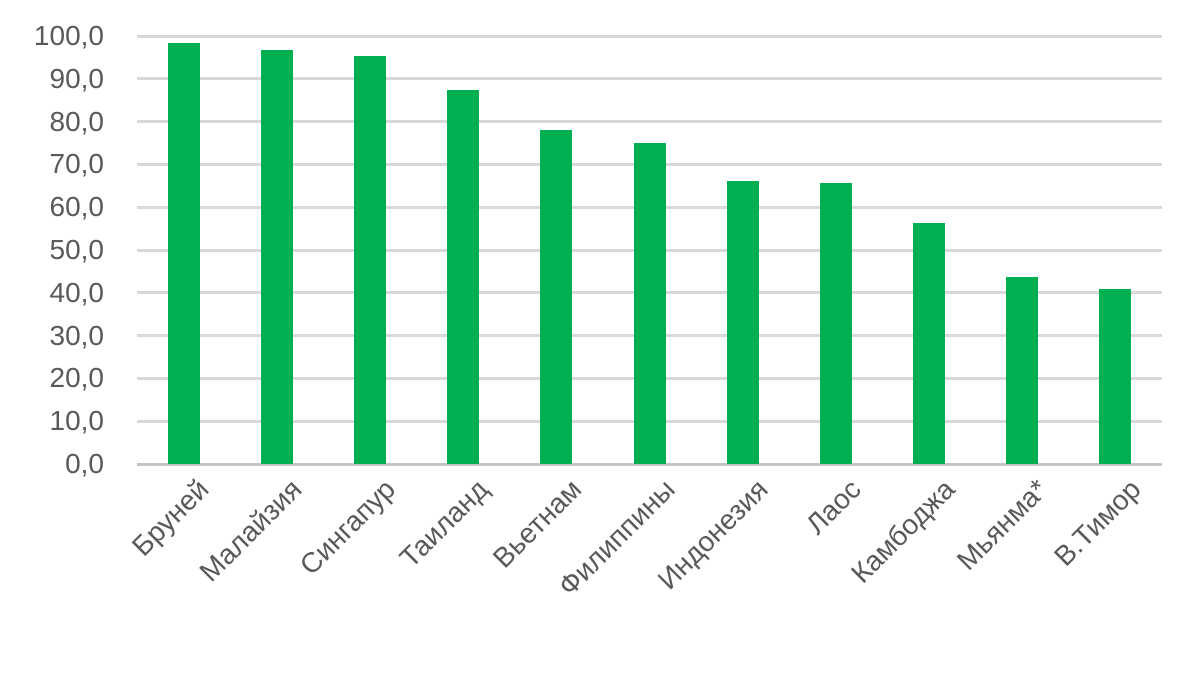  Describe the element at coordinates (444, 523) in the screenshot. I see `x-category-label: Таиланд` at that location.